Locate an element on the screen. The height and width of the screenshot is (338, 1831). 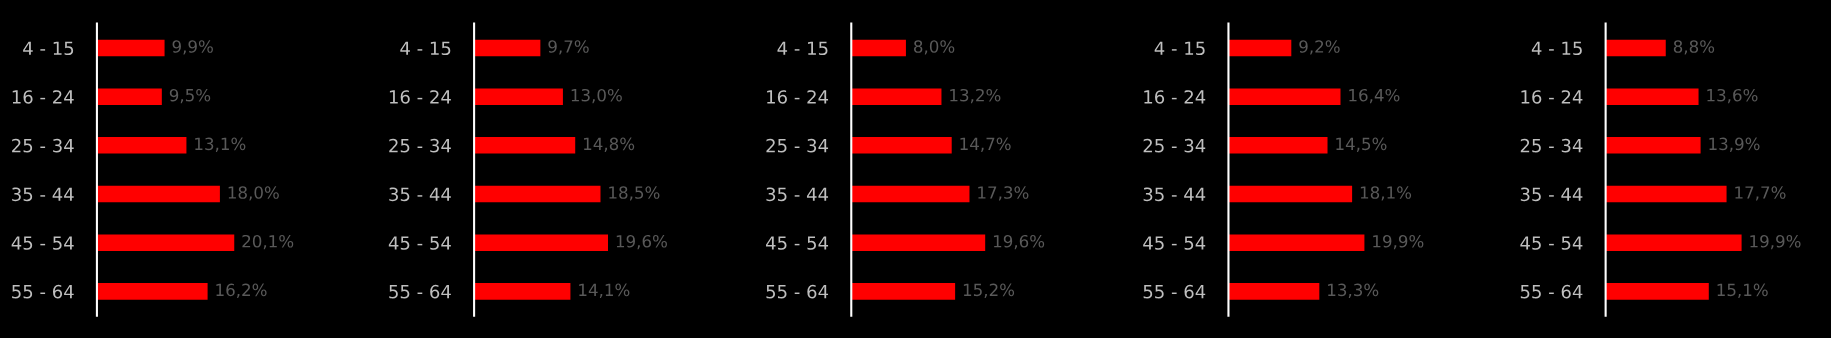
data-label: 13,9% is located at coordinates (1734, 144).